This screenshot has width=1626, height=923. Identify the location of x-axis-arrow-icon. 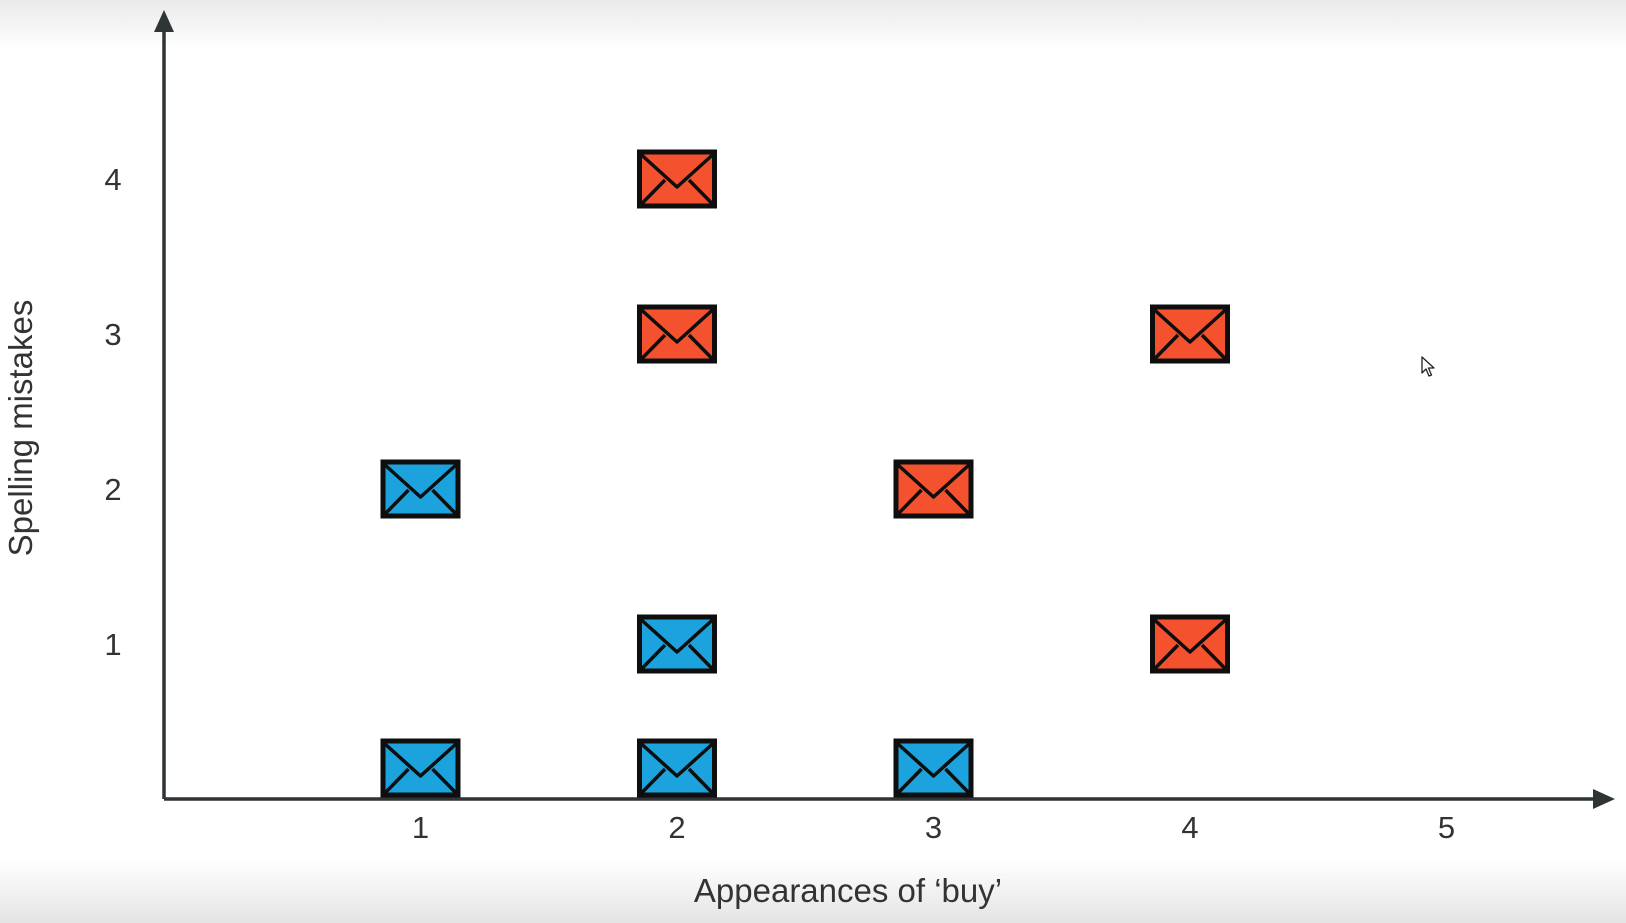
(1604, 799).